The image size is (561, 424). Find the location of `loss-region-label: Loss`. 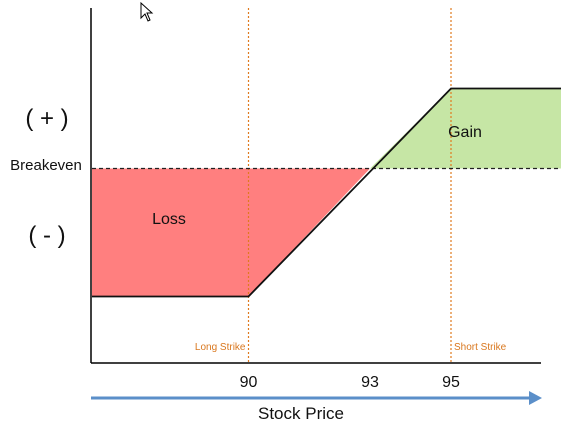

loss-region-label: Loss is located at coordinates (169, 219).